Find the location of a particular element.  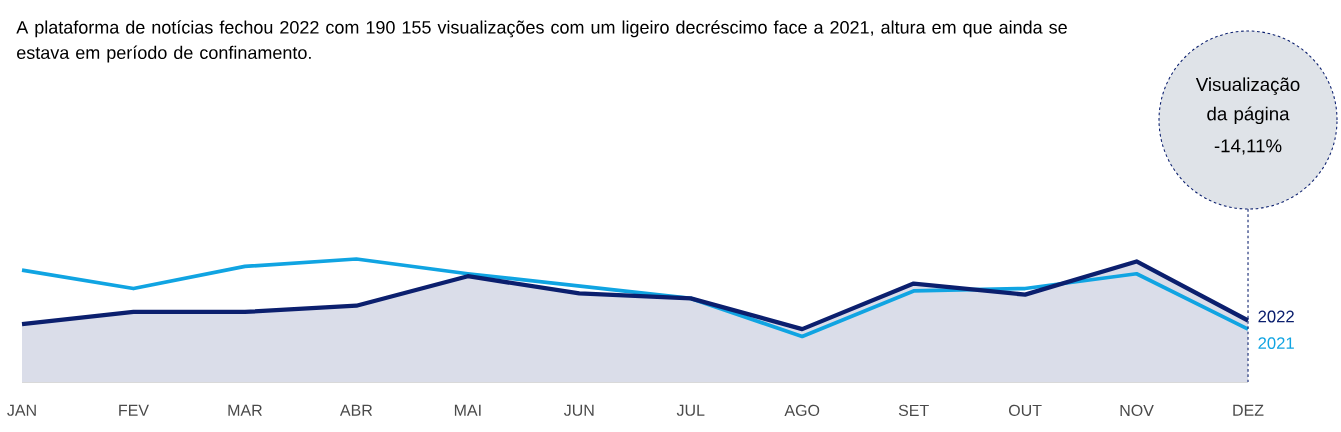

x-tick-label: FEV is located at coordinates (134, 410).